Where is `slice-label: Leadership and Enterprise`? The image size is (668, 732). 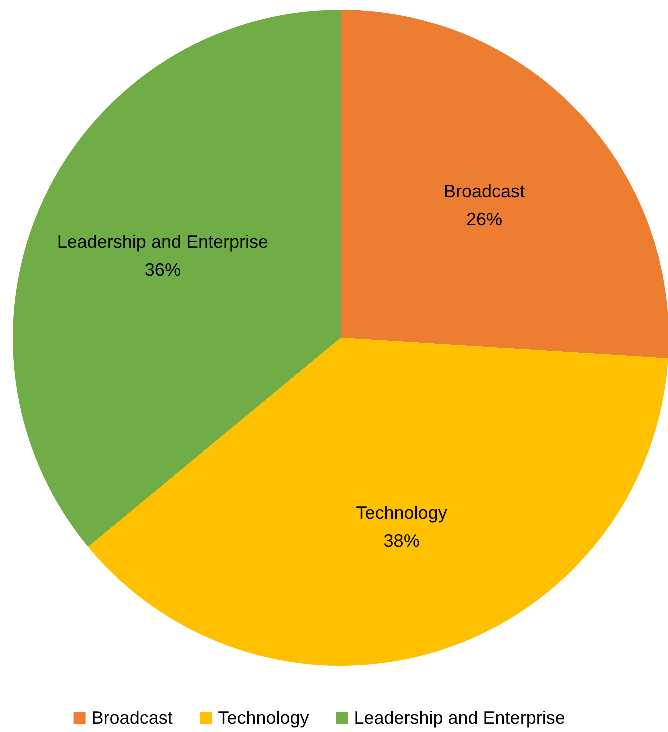
slice-label: Leadership and Enterprise is located at coordinates (162, 242).